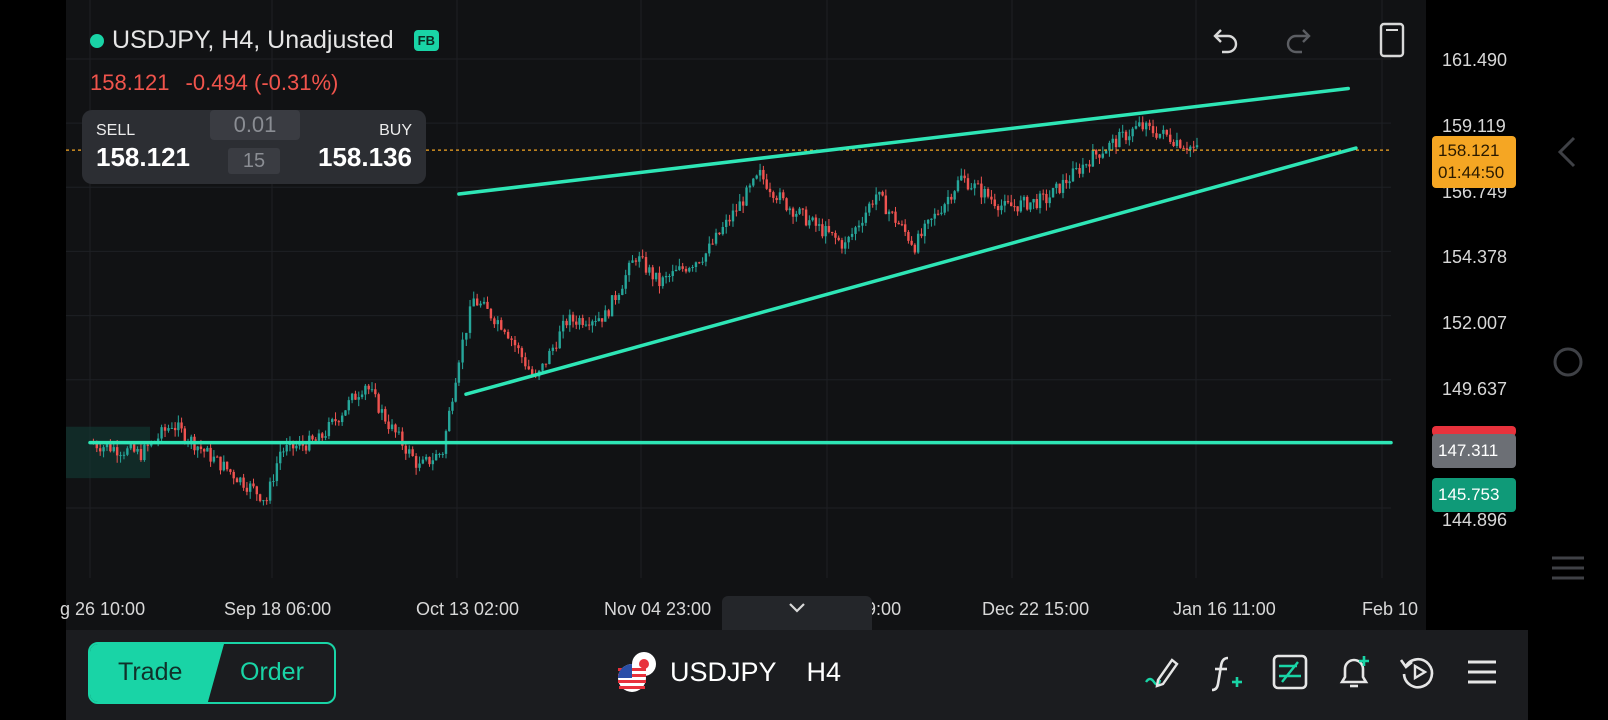 The height and width of the screenshot is (720, 1608). What do you see at coordinates (1036, 609) in the screenshot?
I see `time-axis-label: Dec 22 15:00` at bounding box center [1036, 609].